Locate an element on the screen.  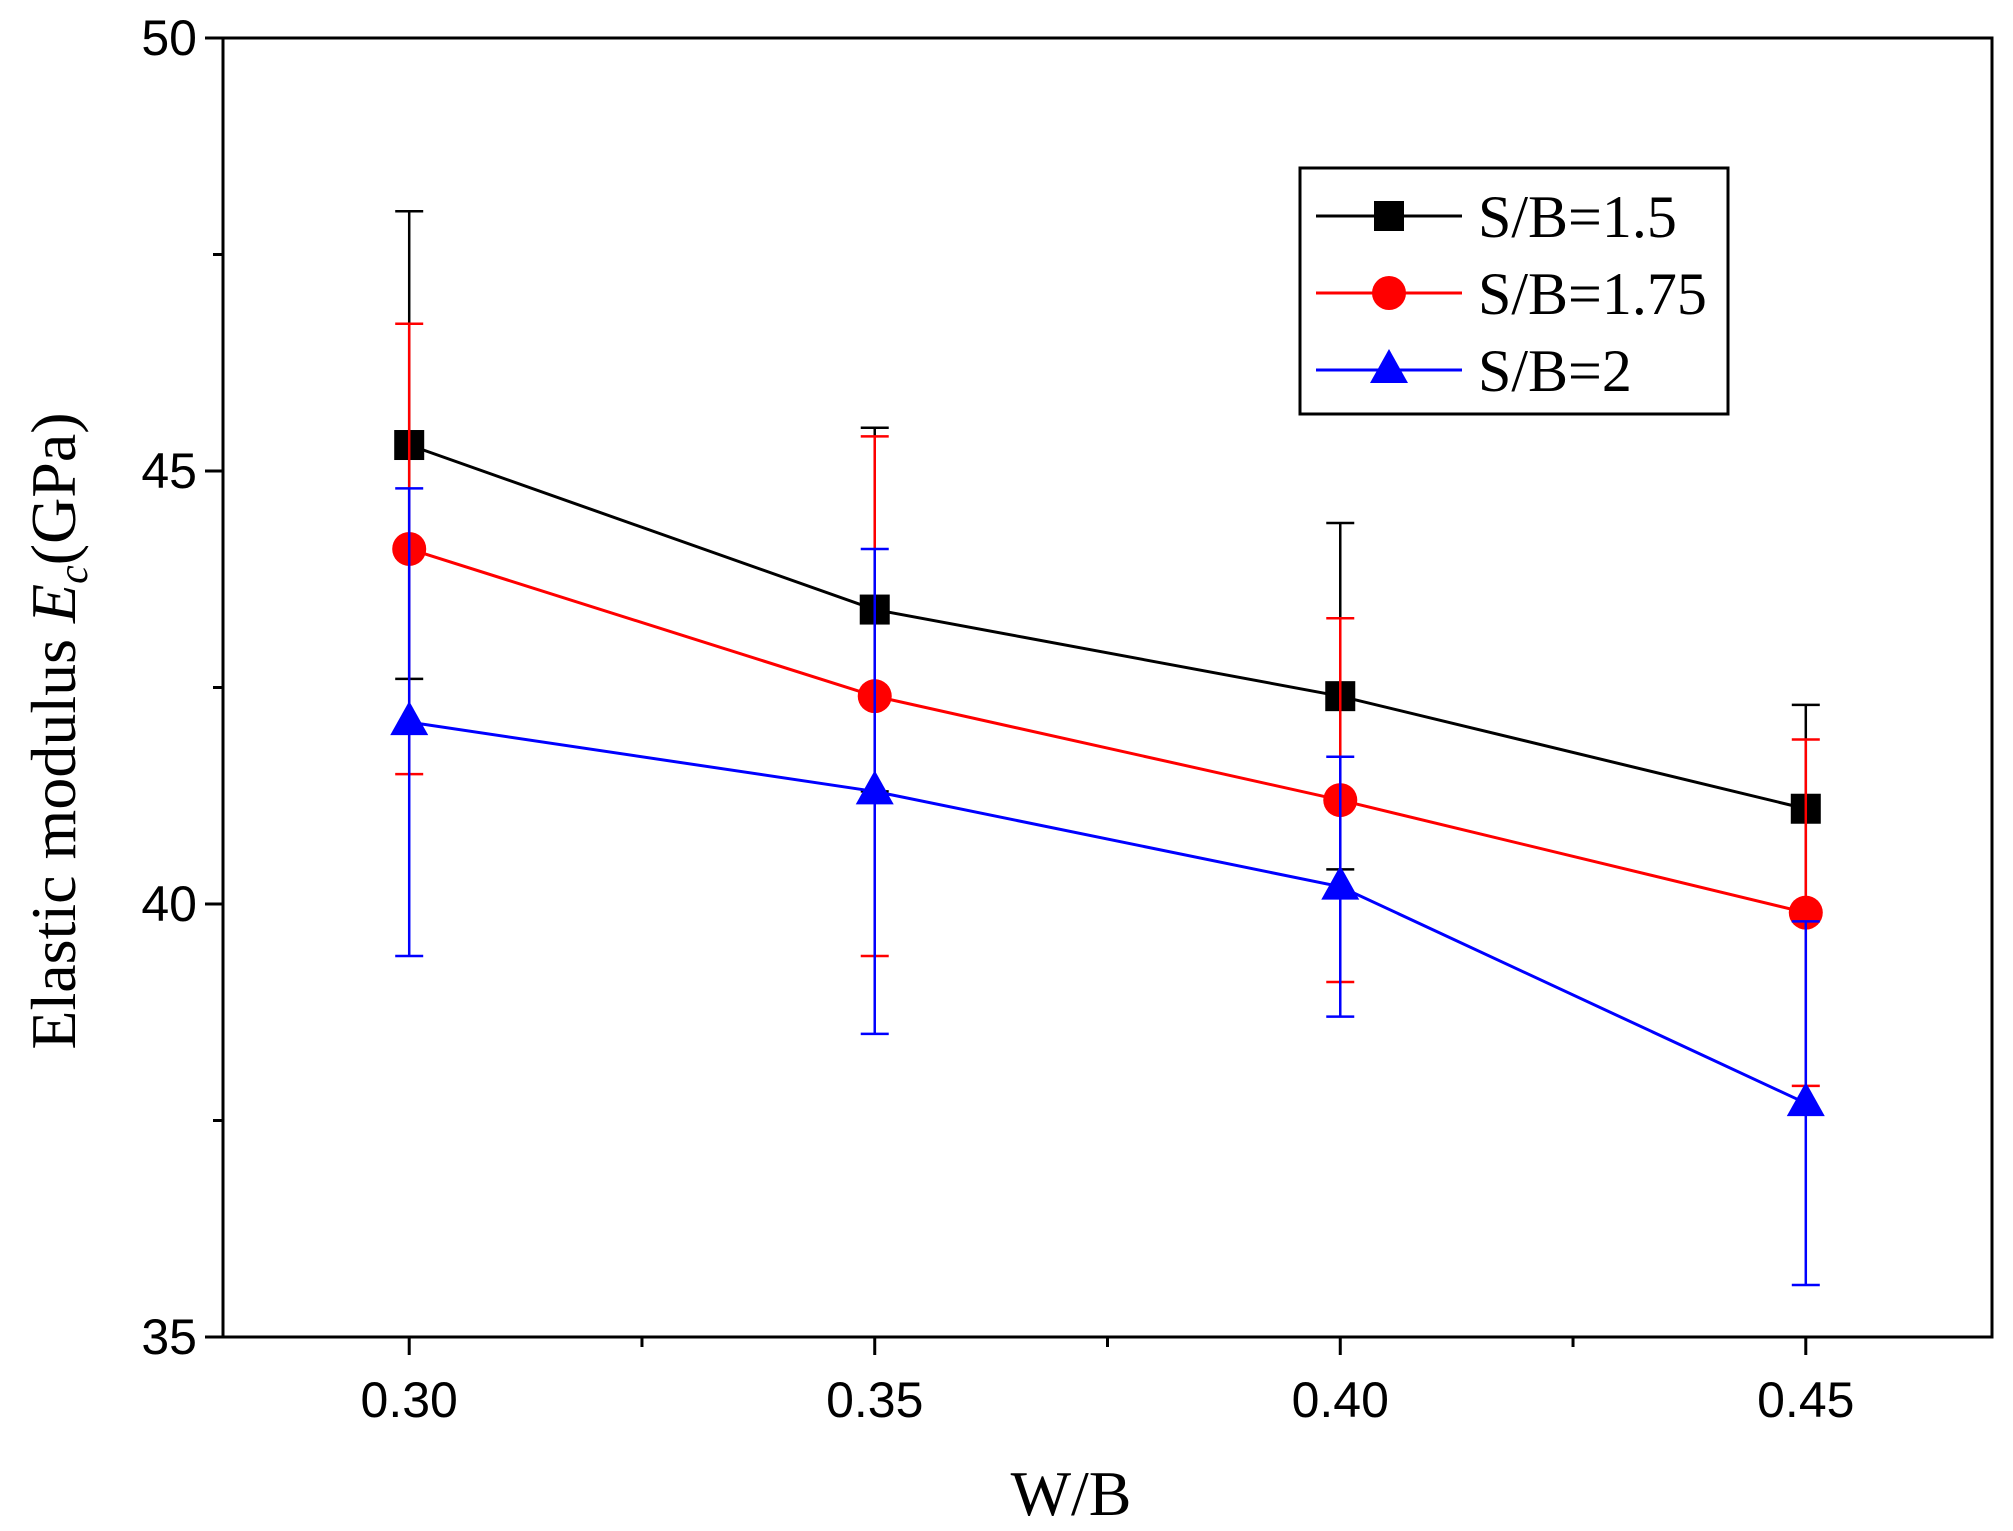
legend-item: S/B=1.5 is located at coordinates (1496, 217).